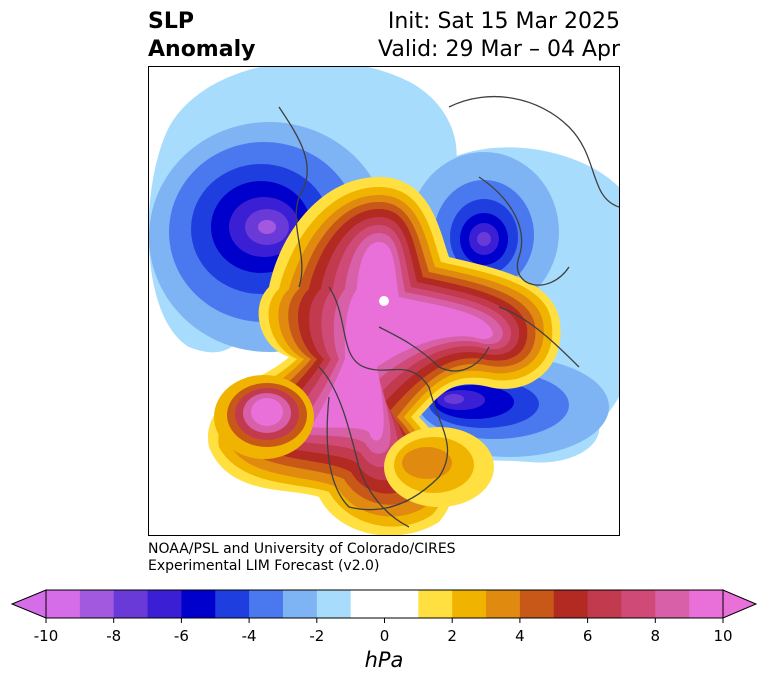 This screenshot has width=768, height=686. I want to click on colorbar-tick-label: 0, so click(384, 636).